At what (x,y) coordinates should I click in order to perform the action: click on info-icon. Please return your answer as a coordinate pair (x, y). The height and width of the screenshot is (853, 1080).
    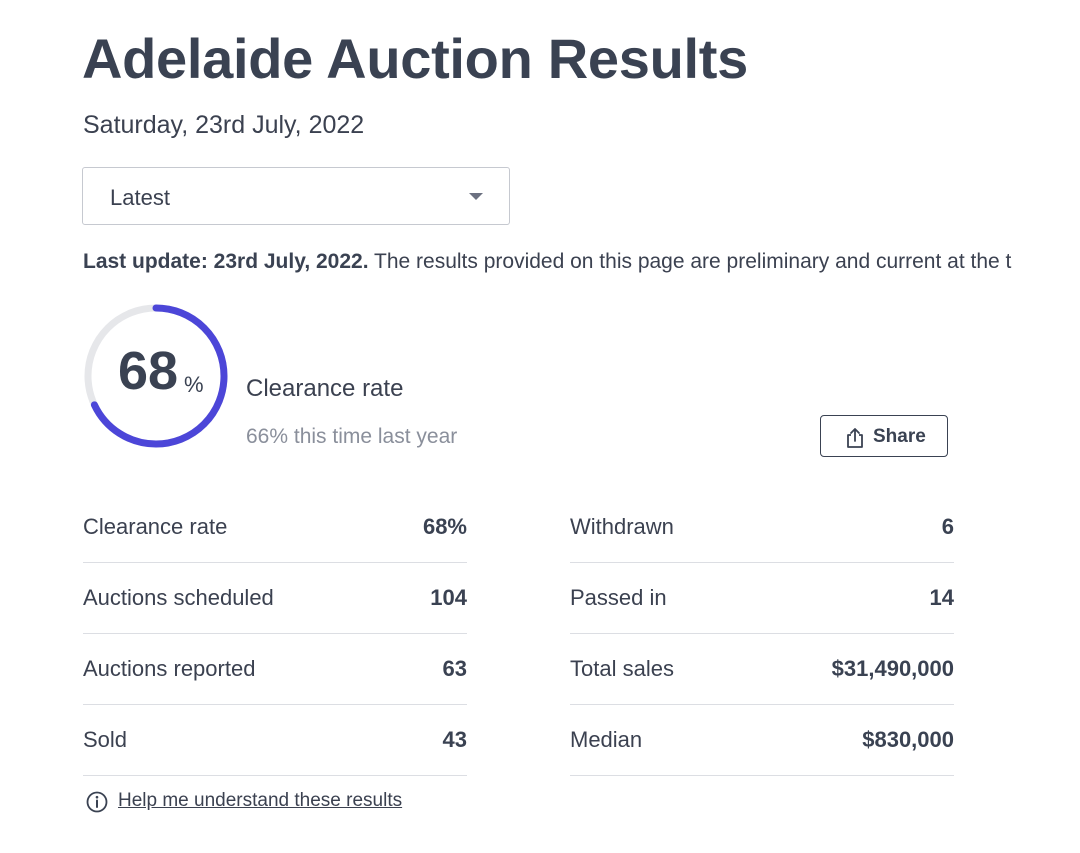
    Looking at the image, I should click on (97, 802).